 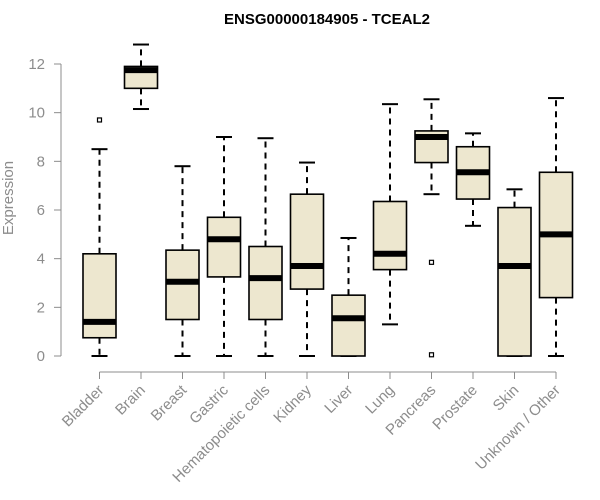 What do you see at coordinates (292, 403) in the screenshot?
I see `x-label-kidney: Kidney` at bounding box center [292, 403].